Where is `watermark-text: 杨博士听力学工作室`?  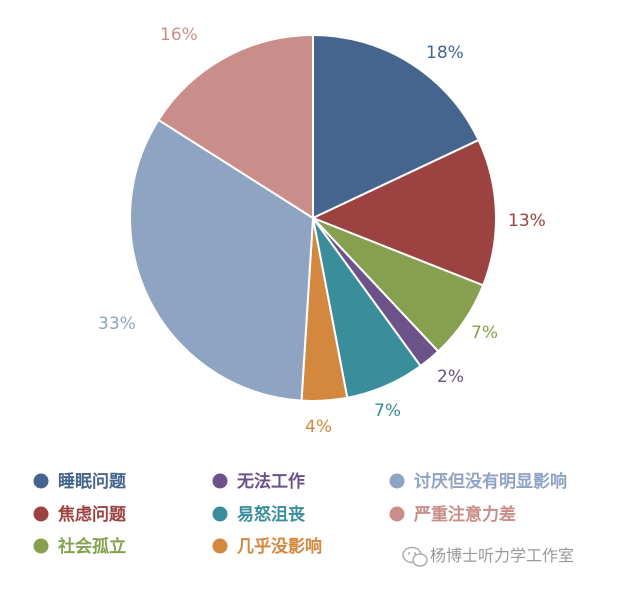 watermark-text: 杨博士听力学工作室 is located at coordinates (502, 555).